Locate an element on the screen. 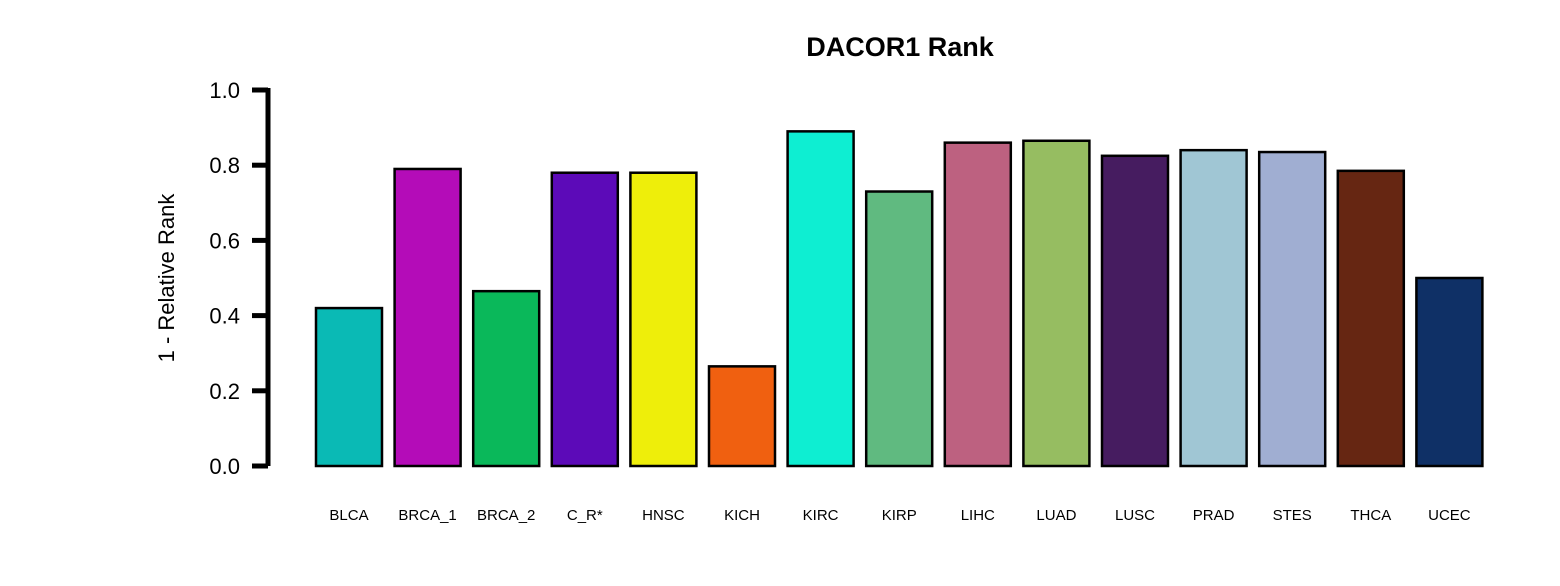 This screenshot has height=586, width=1560. x-tick-label: BLCA is located at coordinates (348, 515).